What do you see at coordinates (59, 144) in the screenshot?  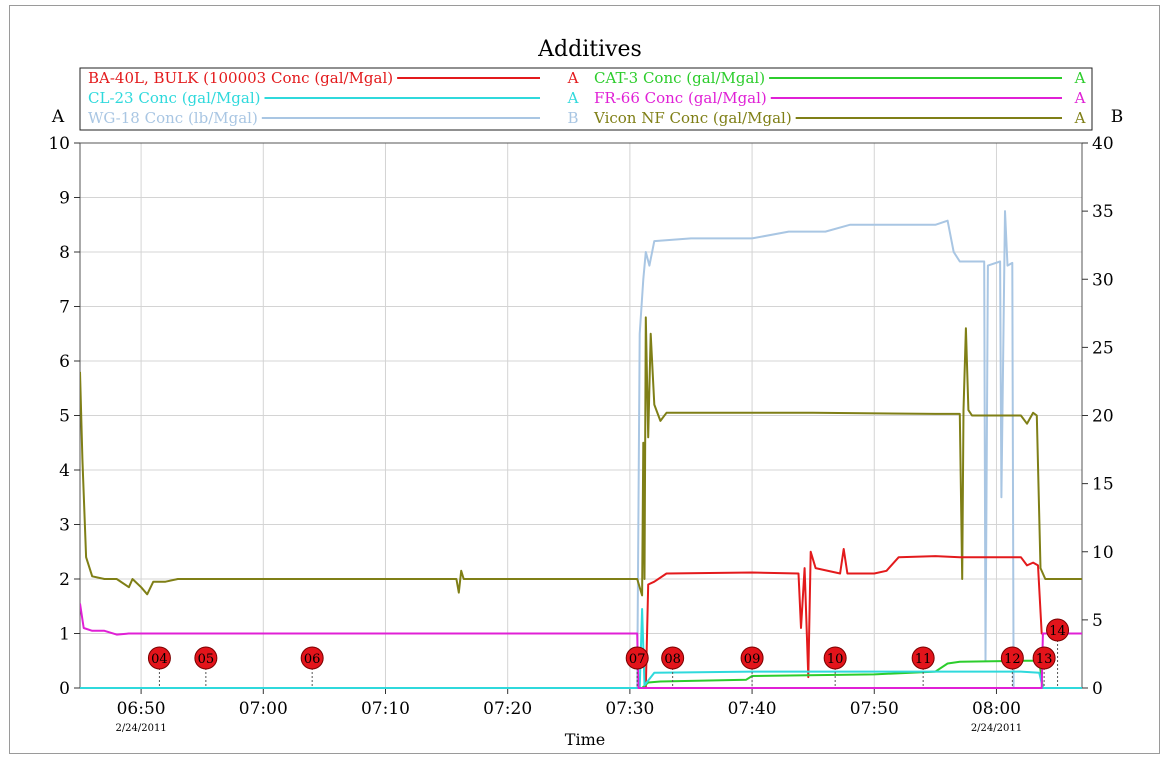 I see `left-tick-label: 10` at bounding box center [59, 144].